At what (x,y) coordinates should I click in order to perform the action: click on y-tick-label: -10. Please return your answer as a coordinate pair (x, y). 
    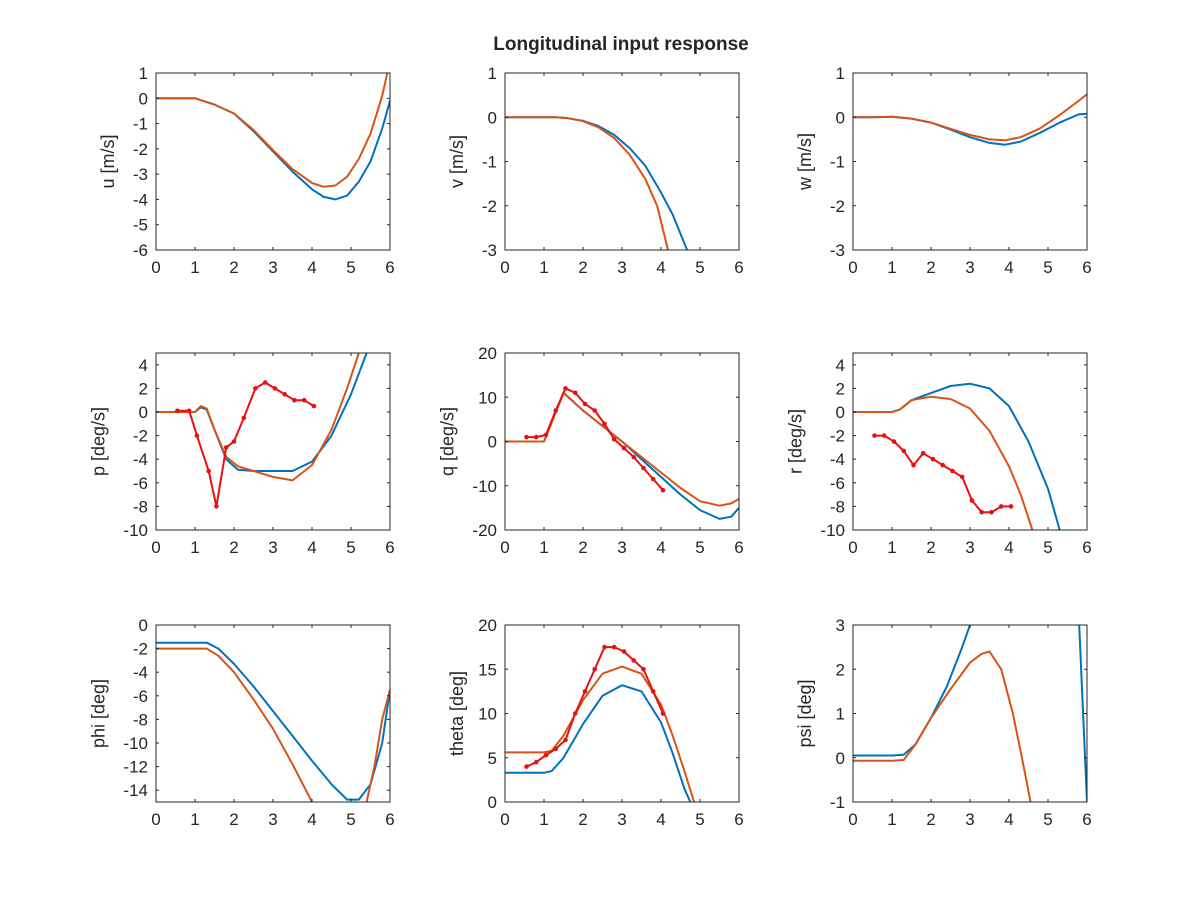
    Looking at the image, I should click on (484, 486).